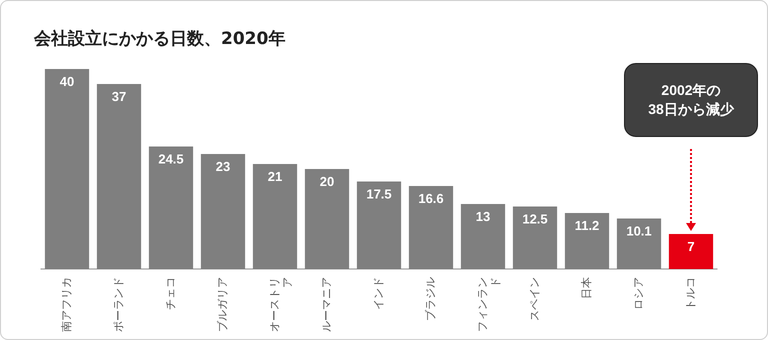 This screenshot has width=768, height=340. What do you see at coordinates (119, 96) in the screenshot?
I see `data-label: 37` at bounding box center [119, 96].